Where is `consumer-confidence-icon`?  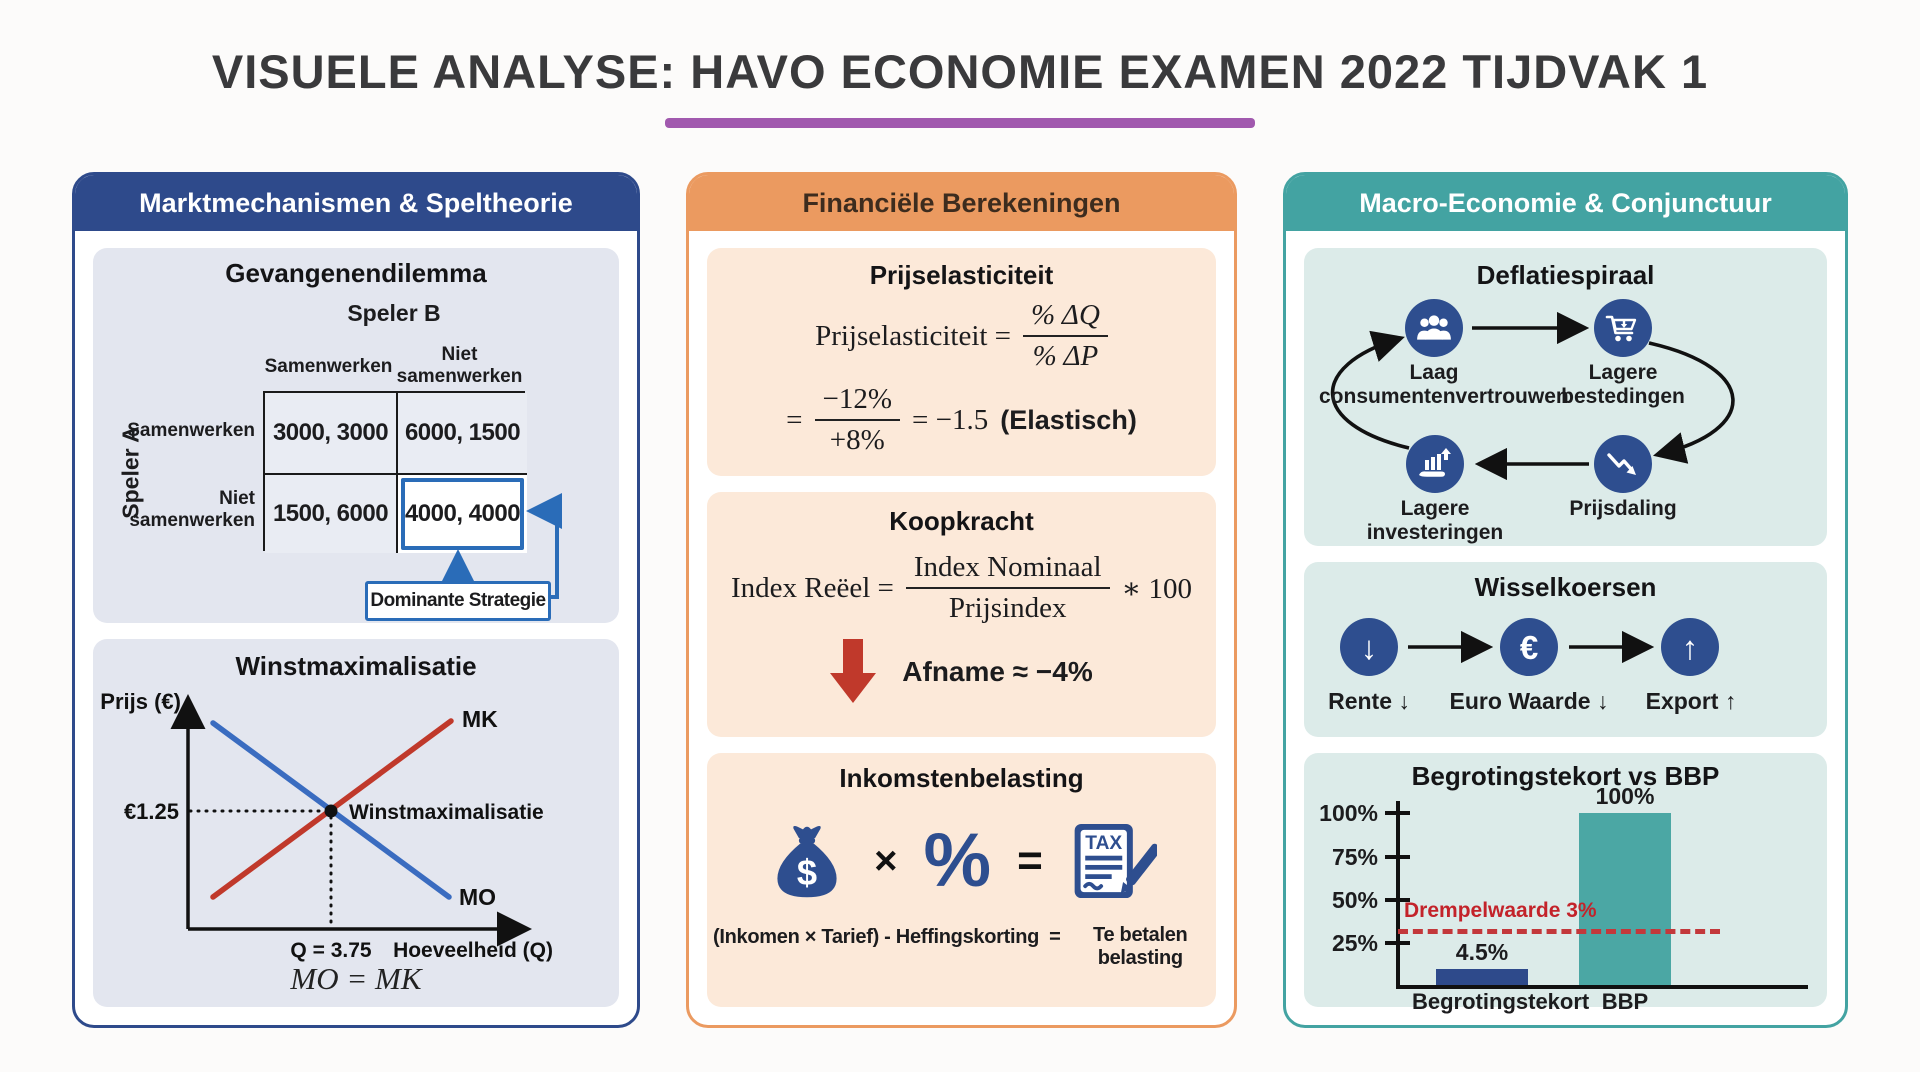
consumer-confidence-icon is located at coordinates (1434, 328).